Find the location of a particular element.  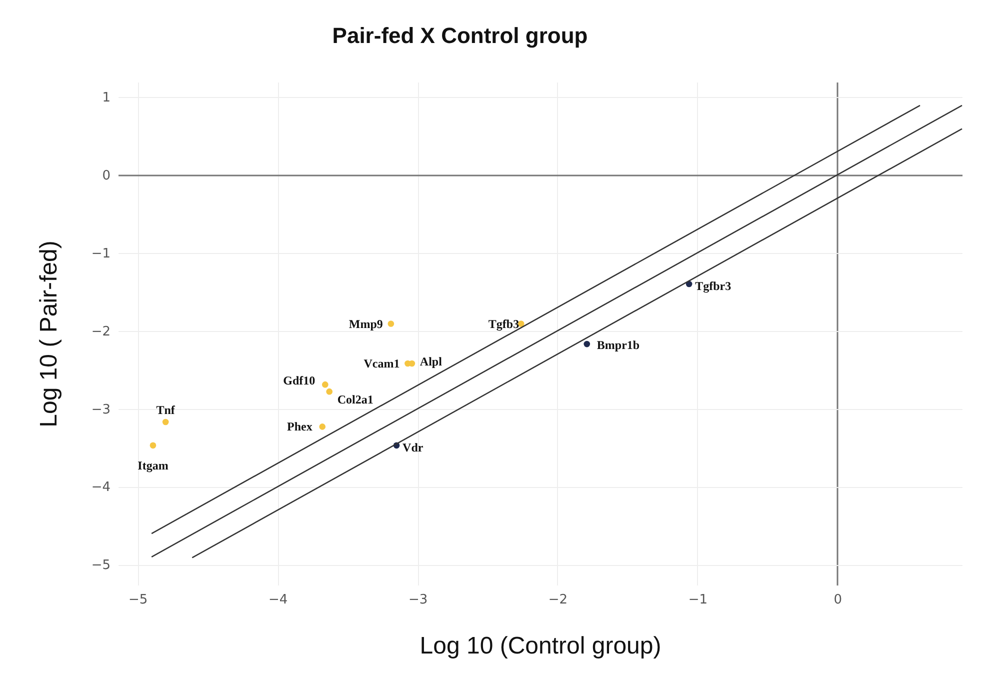

annotation: Vcam1 is located at coordinates (382, 363).